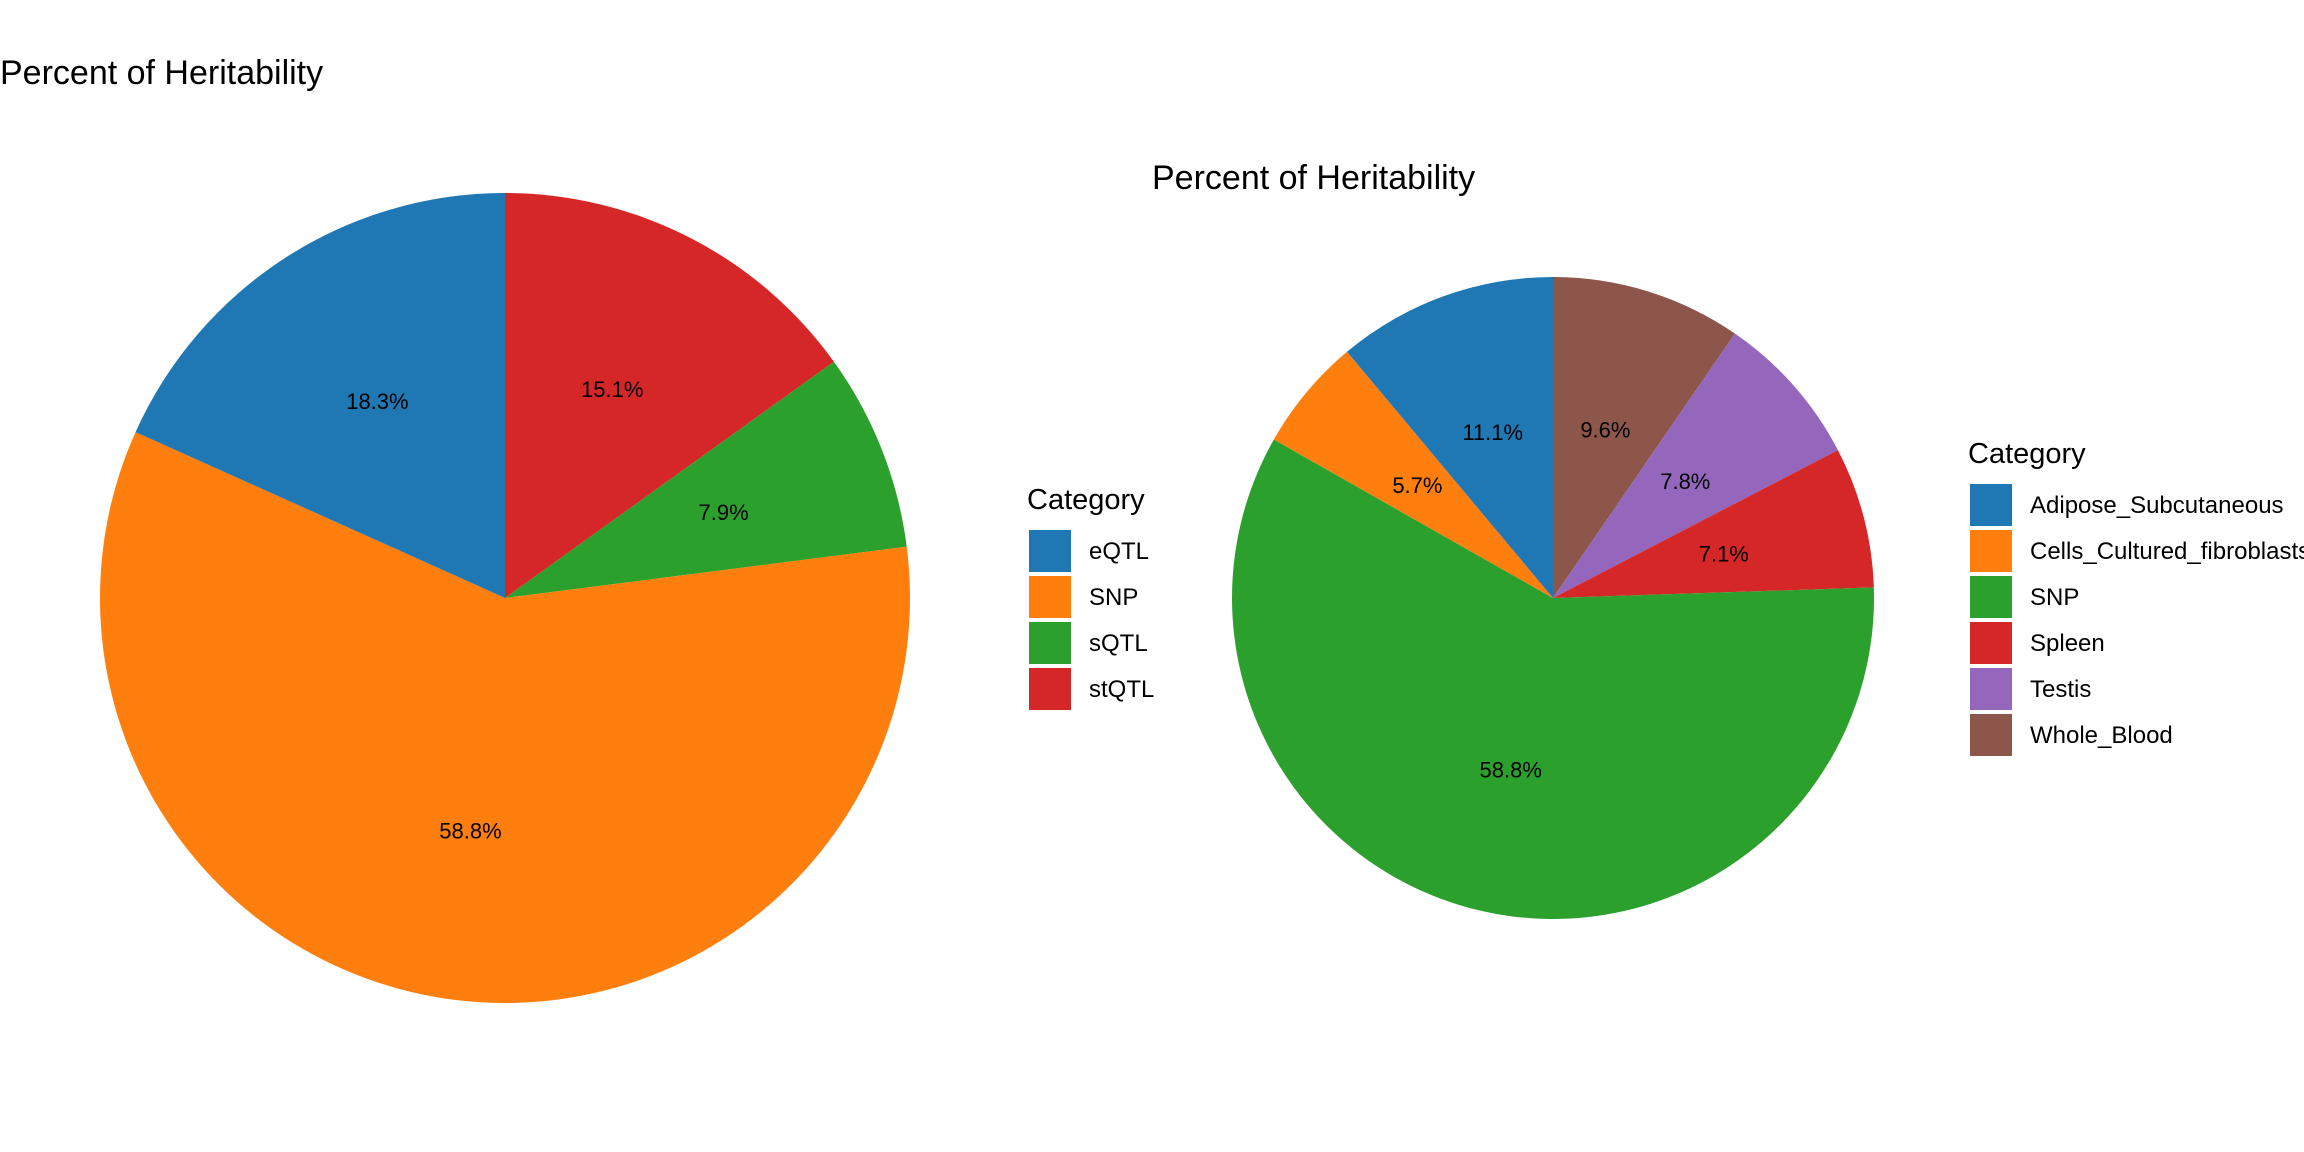 Image resolution: width=2304 pixels, height=1152 pixels. What do you see at coordinates (1724, 553) in the screenshot?
I see `slice-label-spleen: 7.1%` at bounding box center [1724, 553].